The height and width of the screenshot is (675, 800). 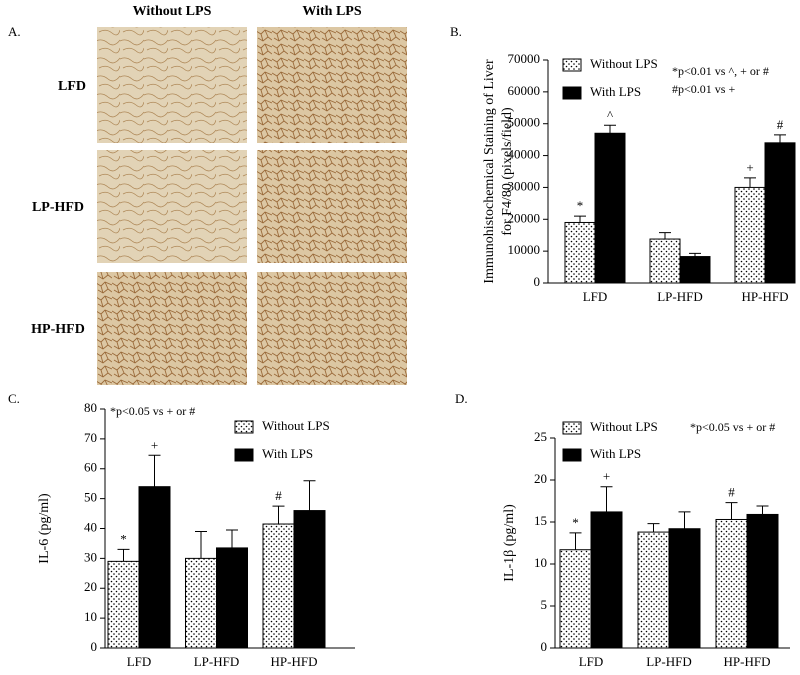 I want to click on y-tick-label: 50, so click(x=90, y=497).